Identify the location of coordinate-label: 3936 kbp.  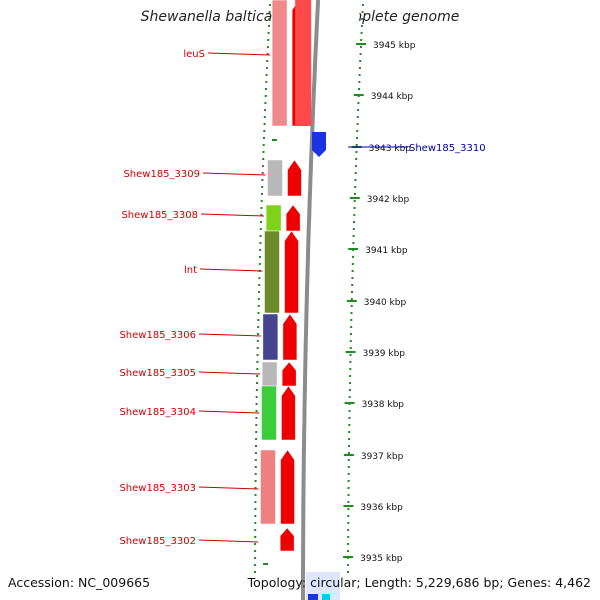
(381, 508).